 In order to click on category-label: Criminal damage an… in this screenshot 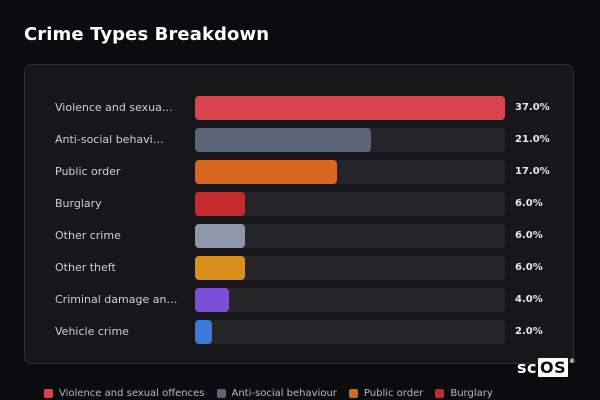, I will do `click(116, 299)`.